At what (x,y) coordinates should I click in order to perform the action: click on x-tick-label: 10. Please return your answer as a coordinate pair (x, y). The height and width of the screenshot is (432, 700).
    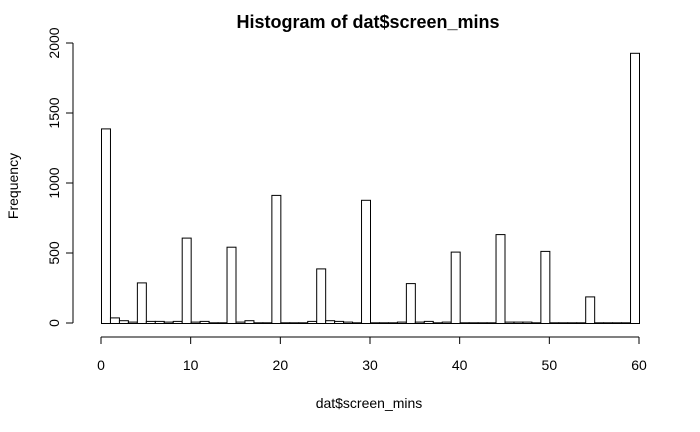
    Looking at the image, I should click on (191, 365).